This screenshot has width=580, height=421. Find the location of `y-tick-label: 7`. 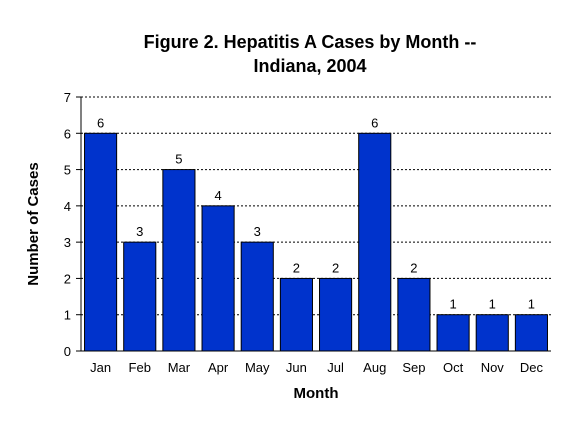

y-tick-label: 7 is located at coordinates (67, 97).